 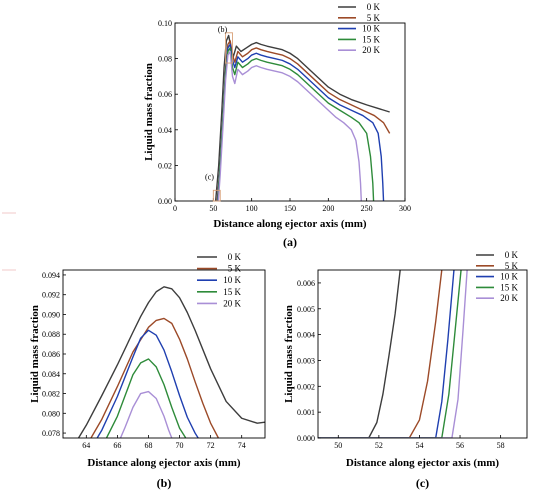 What do you see at coordinates (51, 413) in the screenshot?
I see `y-tick-label: 0.080` at bounding box center [51, 413].